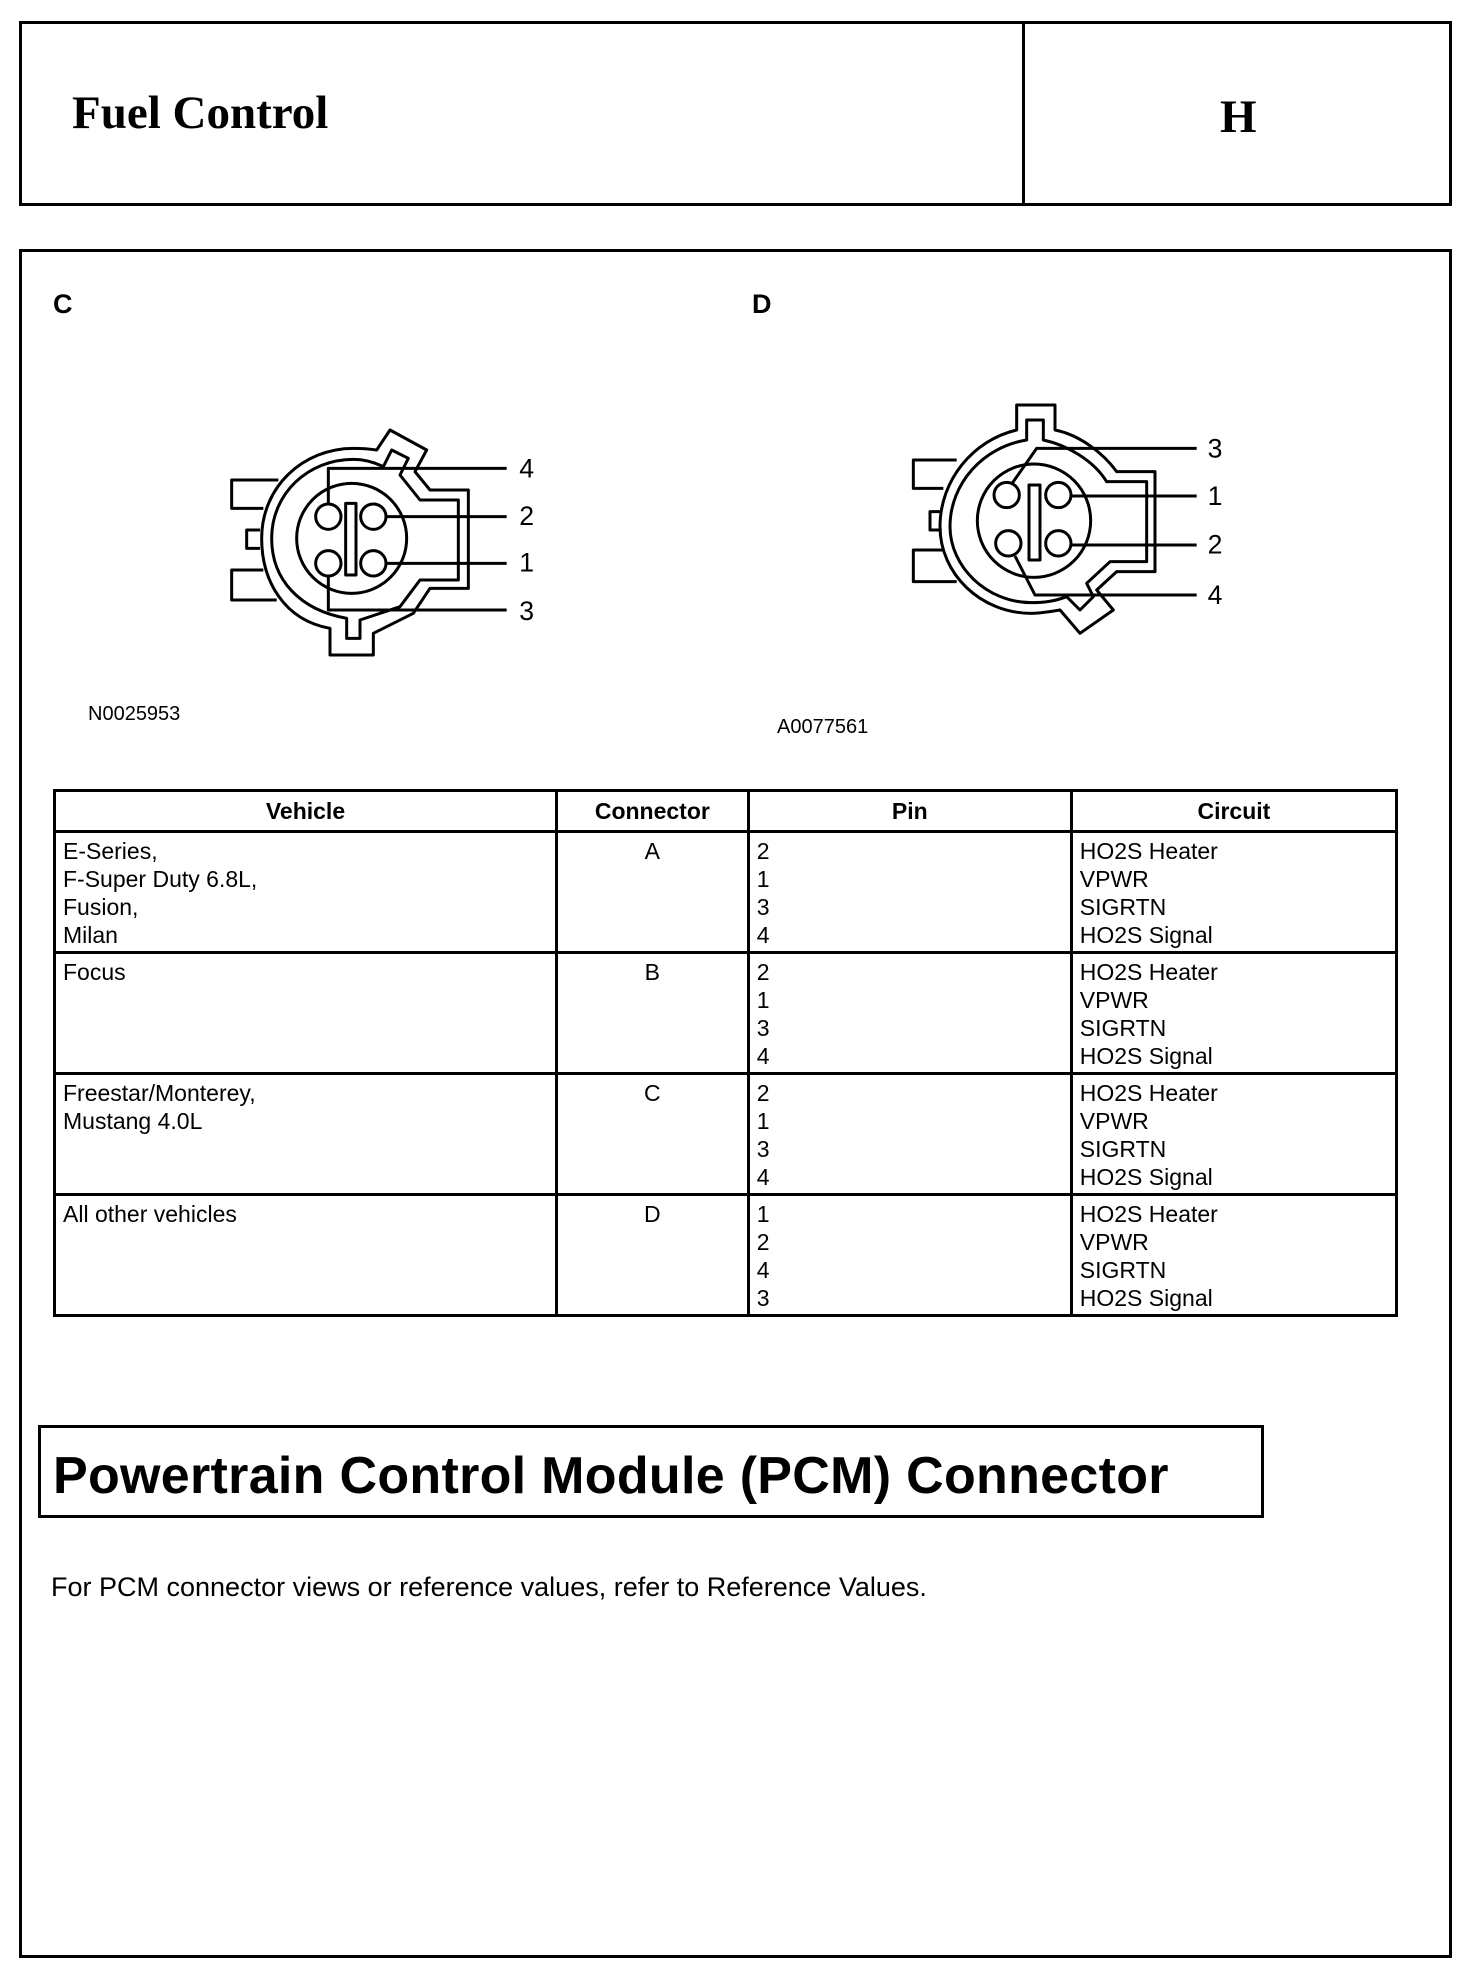 This screenshot has height=1984, width=1472. What do you see at coordinates (159, 1093) in the screenshot?
I see `vehicle-cell-line: Freestar/Monterey,` at bounding box center [159, 1093].